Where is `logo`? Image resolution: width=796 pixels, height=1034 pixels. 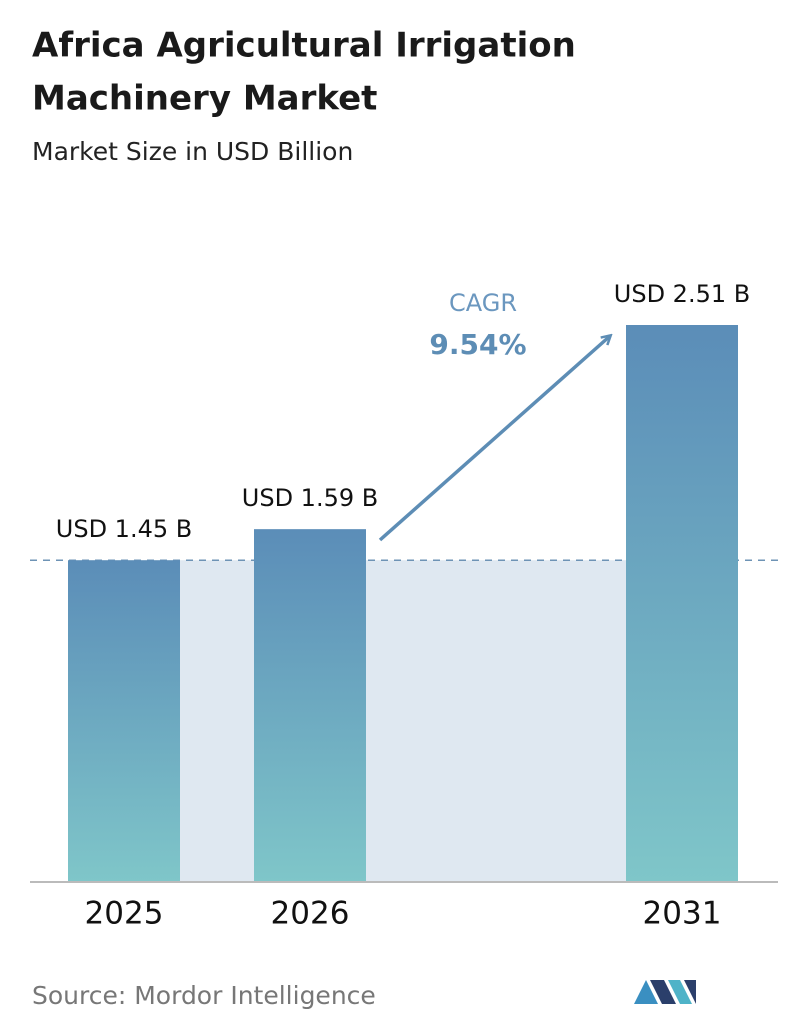
logo is located at coordinates (665, 992).